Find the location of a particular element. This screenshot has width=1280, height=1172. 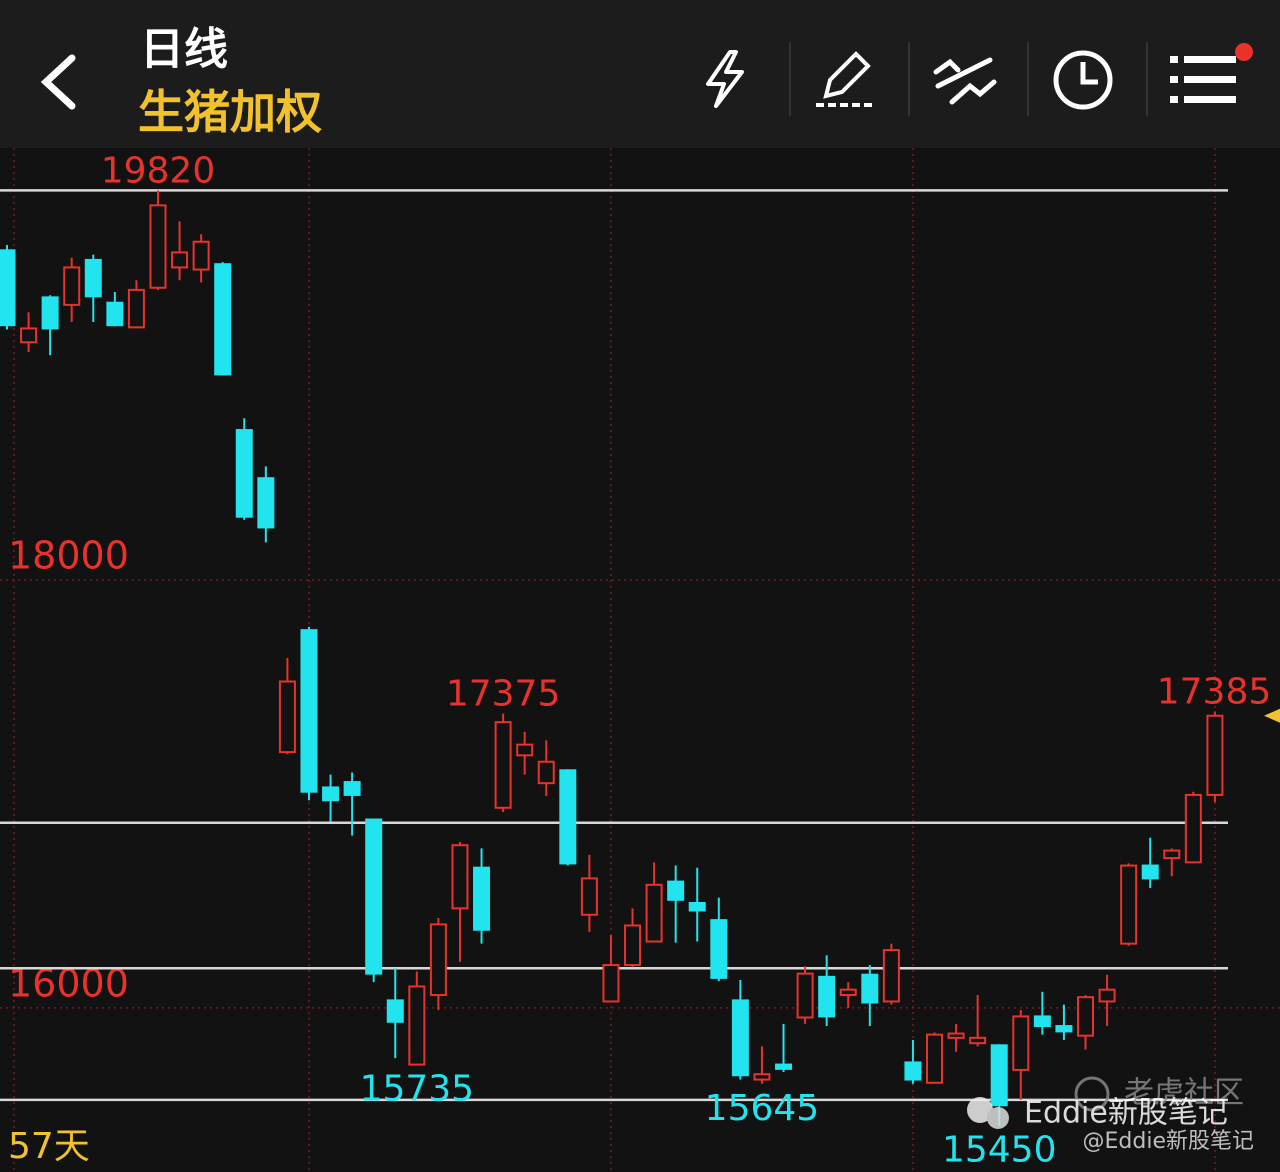

header: 日线 生猪加权 is located at coordinates (640, 74).